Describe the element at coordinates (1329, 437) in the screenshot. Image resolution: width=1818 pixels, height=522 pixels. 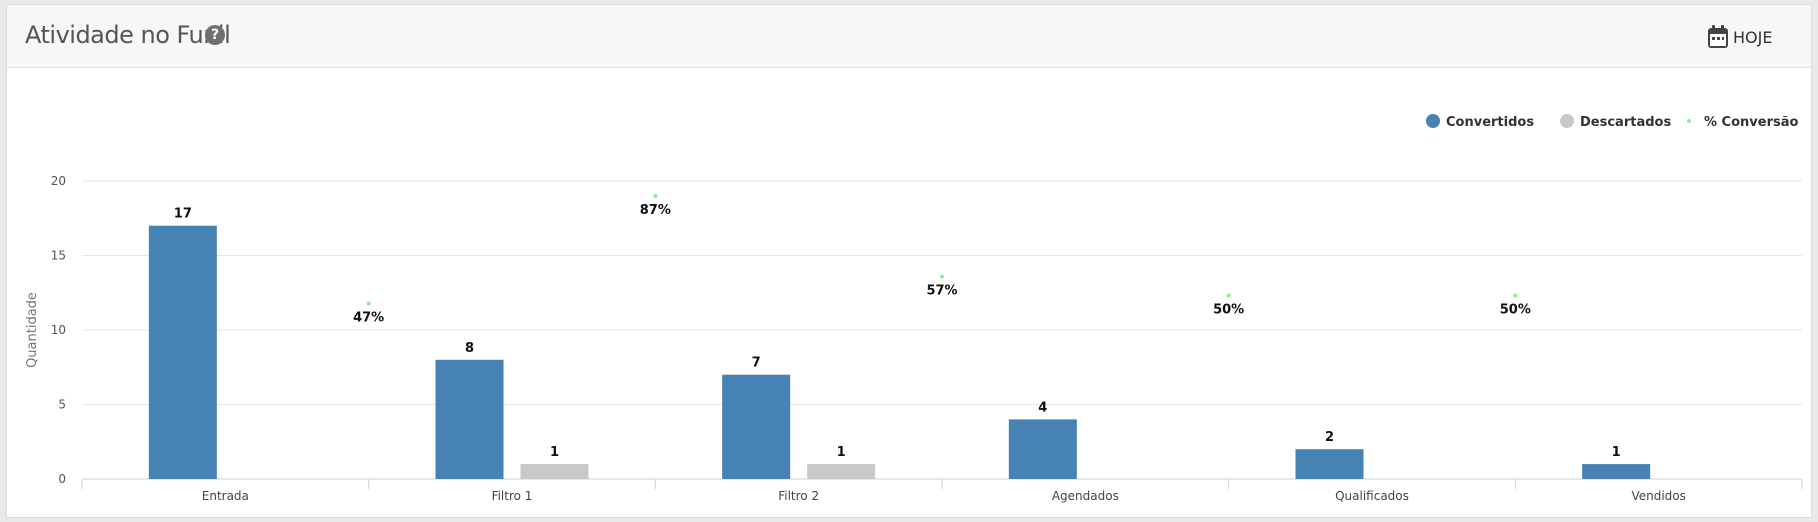
I see `bar-label-convertidos: 2` at that location.